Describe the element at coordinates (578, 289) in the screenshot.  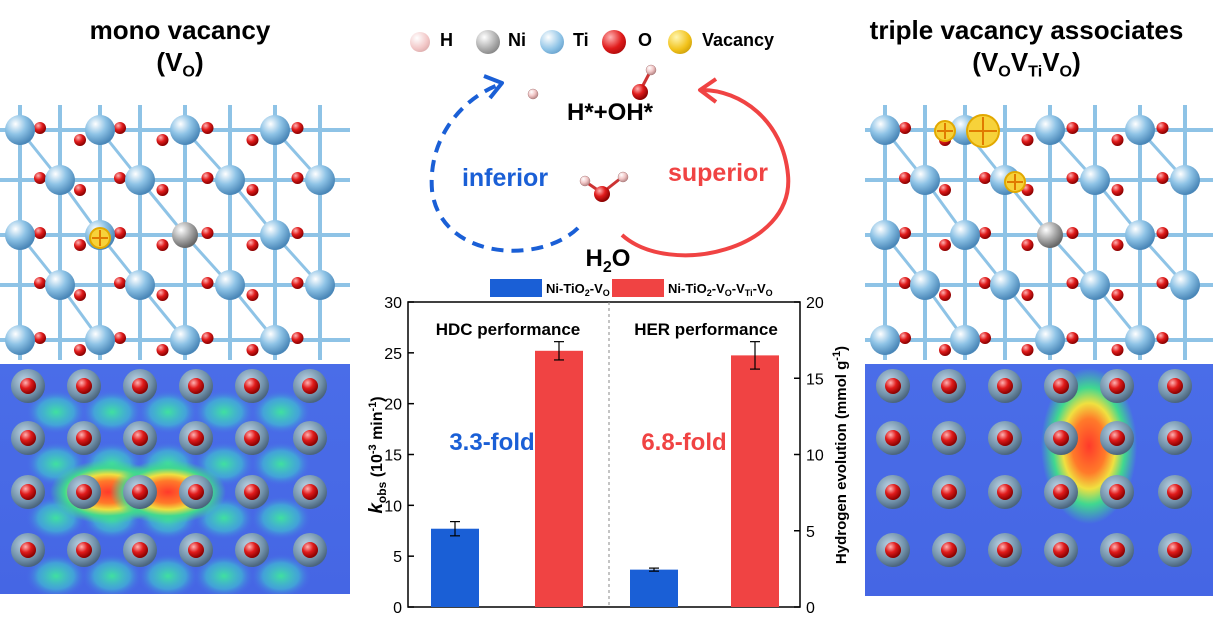
I see `legend-label-blue: Ni-TiO2-VO` at that location.